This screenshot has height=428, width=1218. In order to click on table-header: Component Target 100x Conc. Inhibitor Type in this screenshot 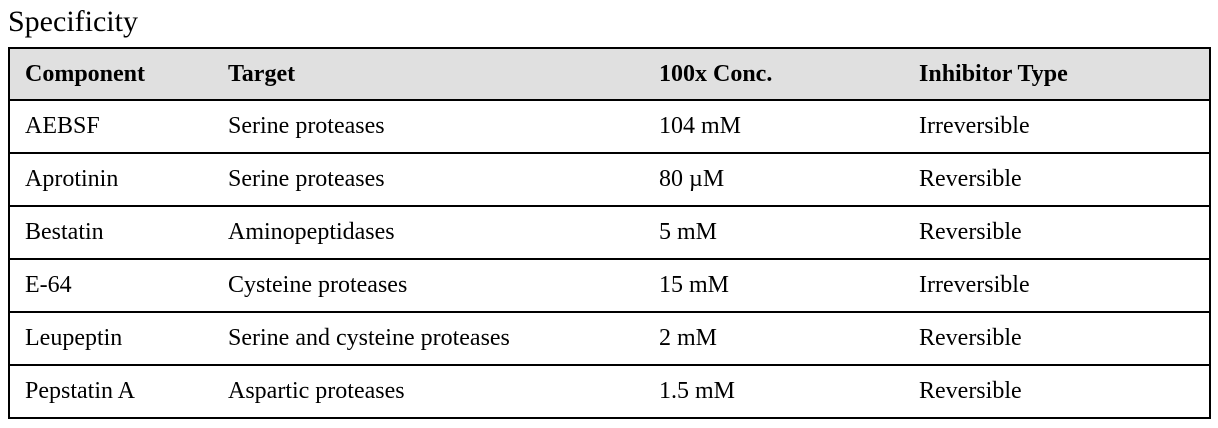, I will do `click(609, 74)`.